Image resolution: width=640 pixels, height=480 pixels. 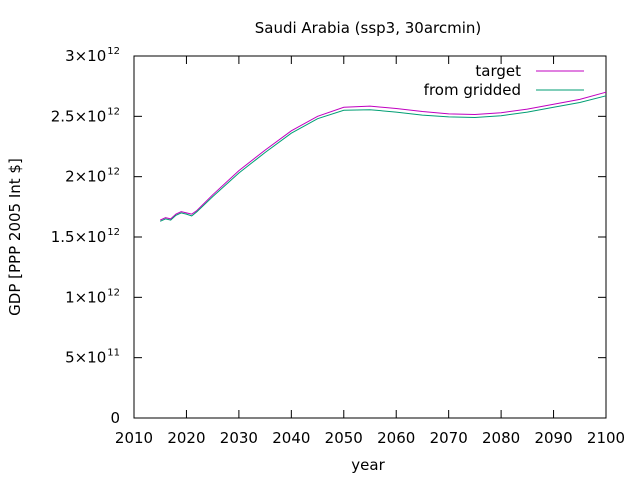 I want to click on y-tick-label: 0, so click(x=115, y=418).